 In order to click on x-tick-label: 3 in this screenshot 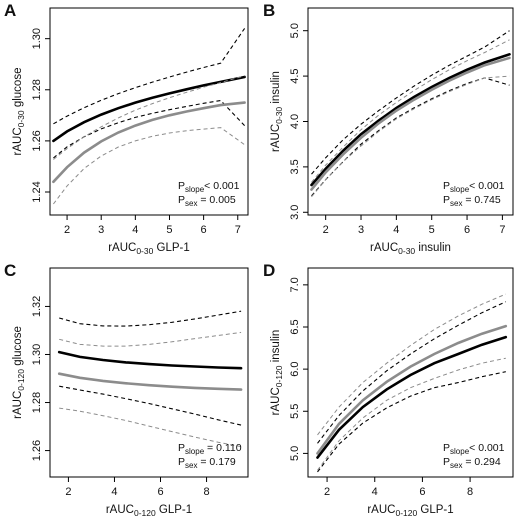, I will do `click(101, 230)`.